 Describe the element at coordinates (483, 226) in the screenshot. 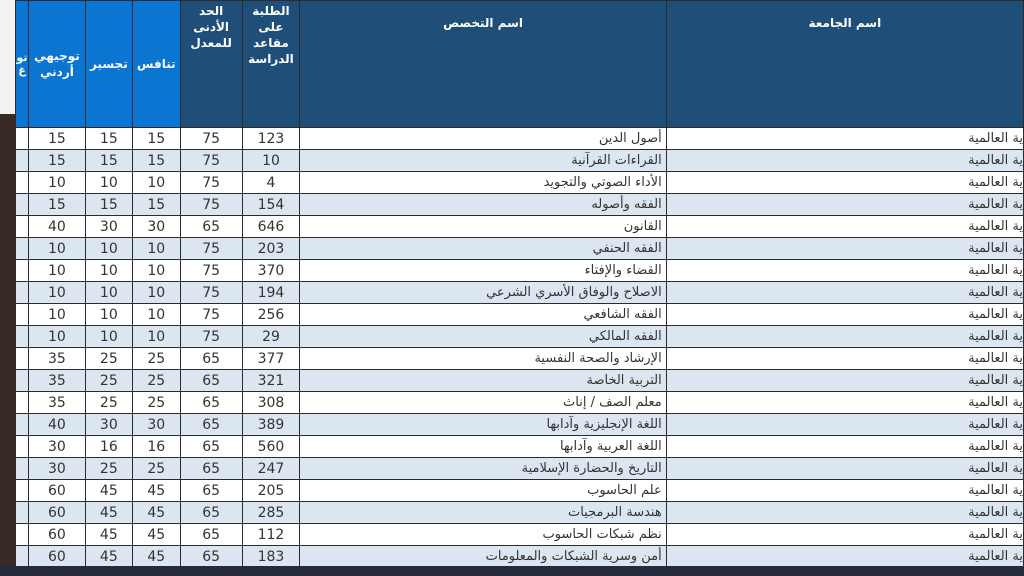

I see `cell-major: القانون` at that location.